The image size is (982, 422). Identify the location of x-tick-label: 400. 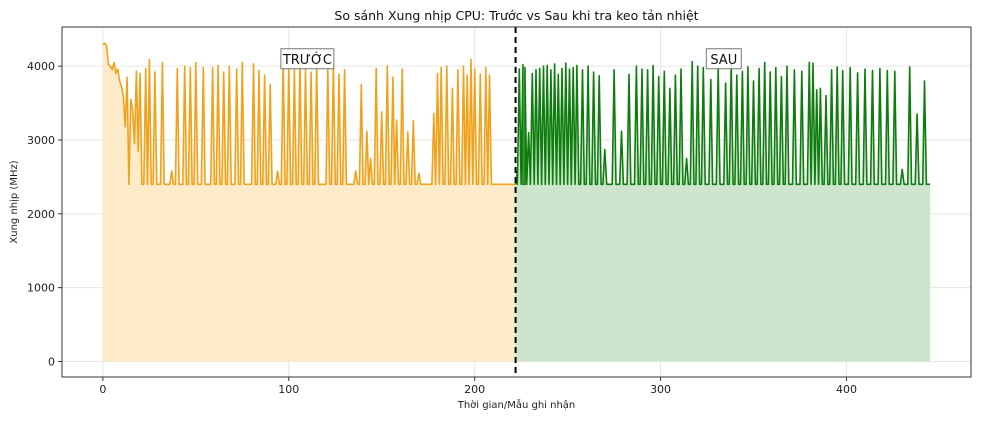
(846, 389).